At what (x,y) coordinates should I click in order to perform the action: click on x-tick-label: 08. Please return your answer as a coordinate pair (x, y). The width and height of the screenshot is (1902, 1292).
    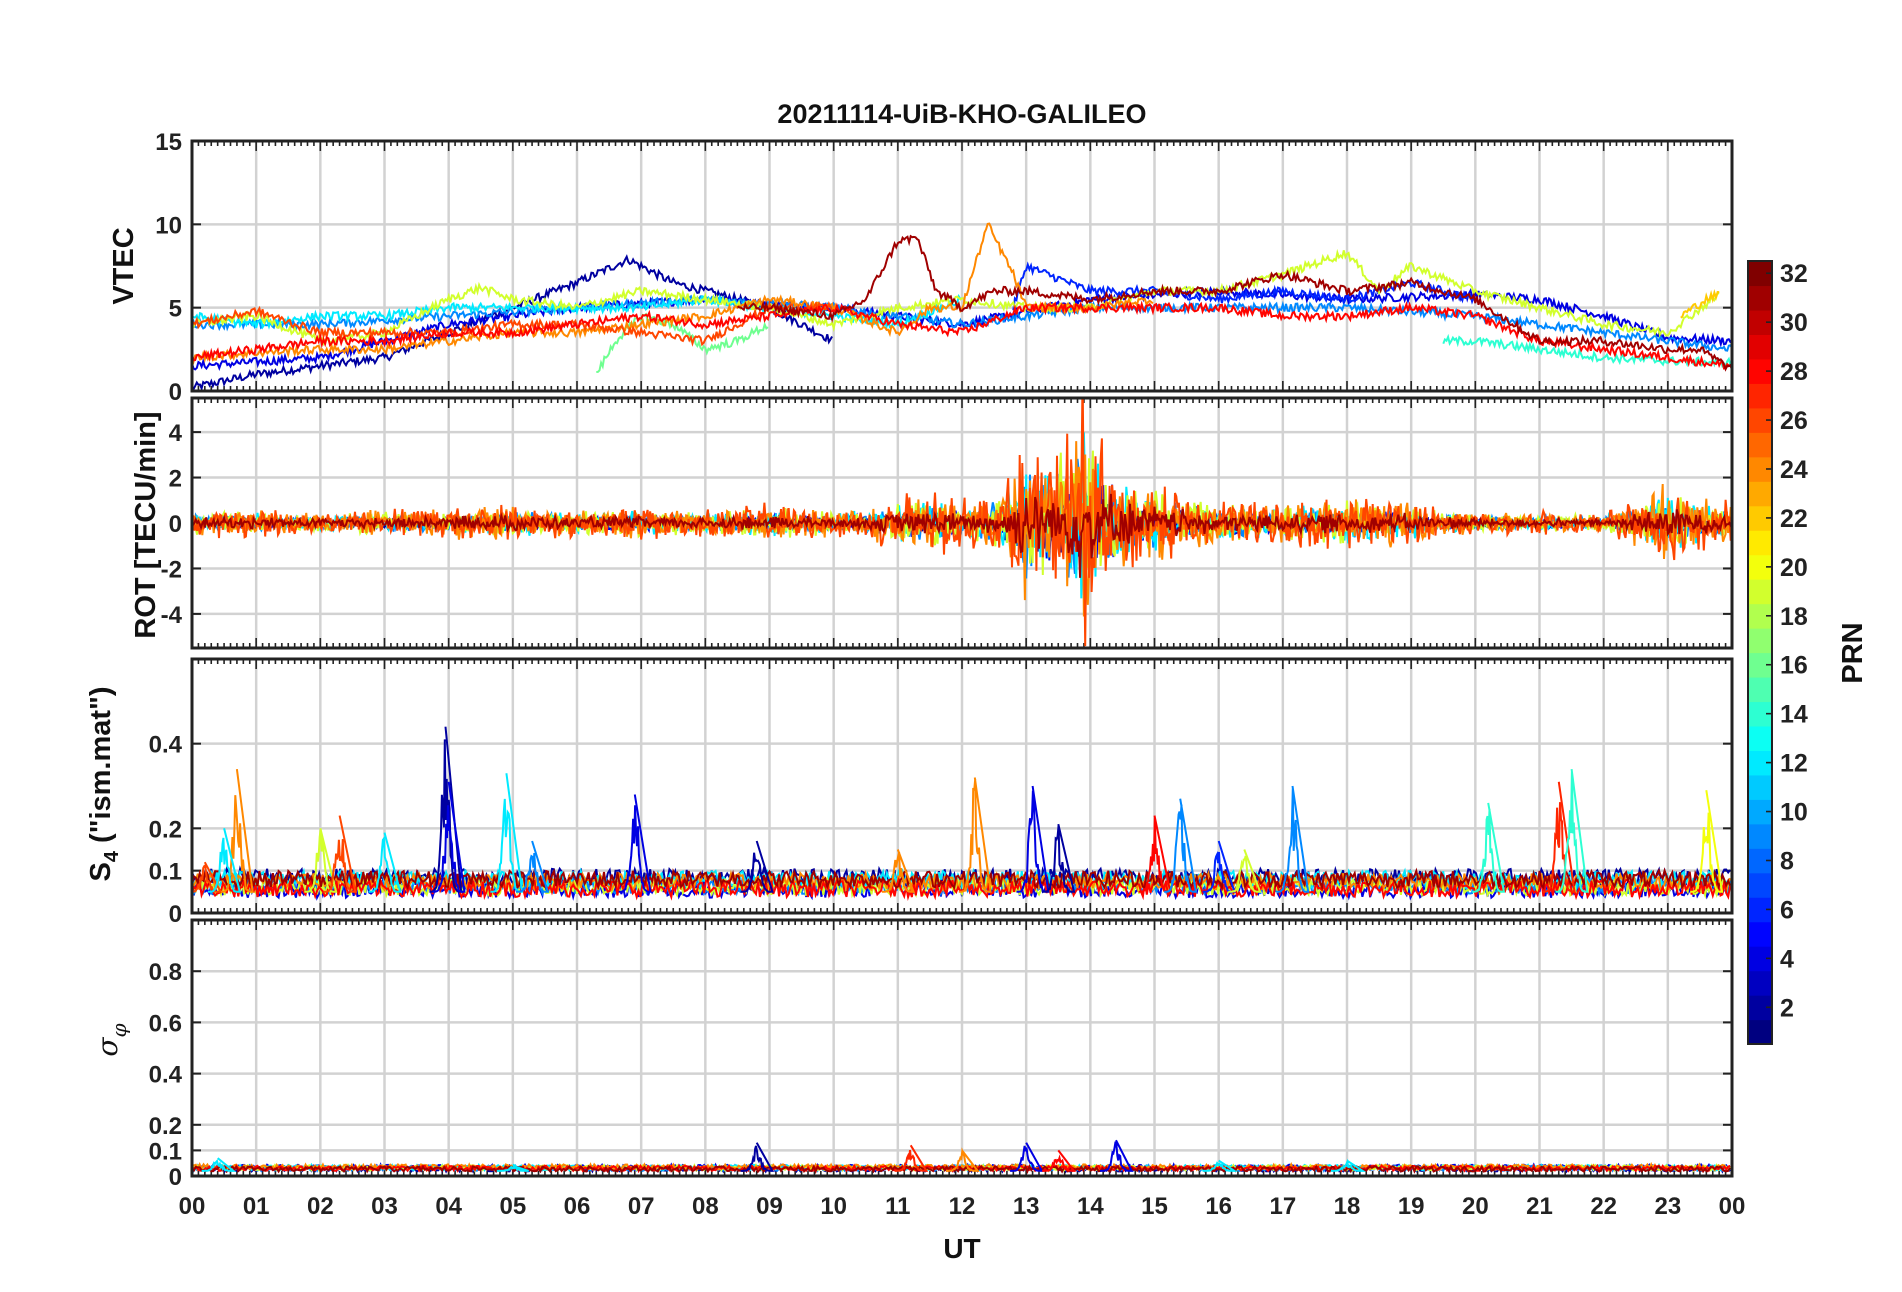
    Looking at the image, I should click on (705, 1206).